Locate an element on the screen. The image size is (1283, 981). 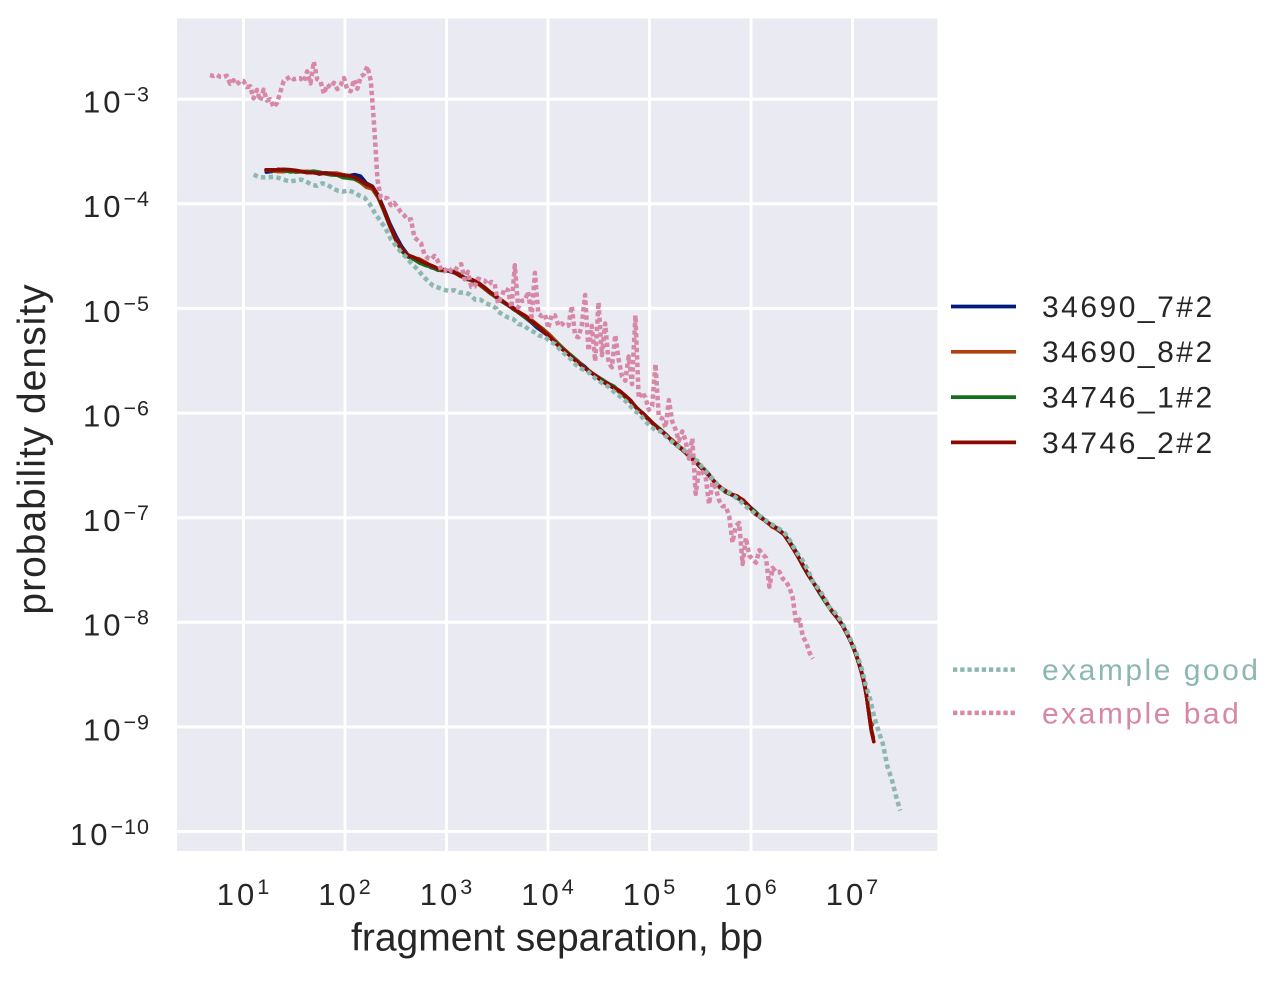
svg-text: 34690_7#2 is located at coordinates (1128, 307).